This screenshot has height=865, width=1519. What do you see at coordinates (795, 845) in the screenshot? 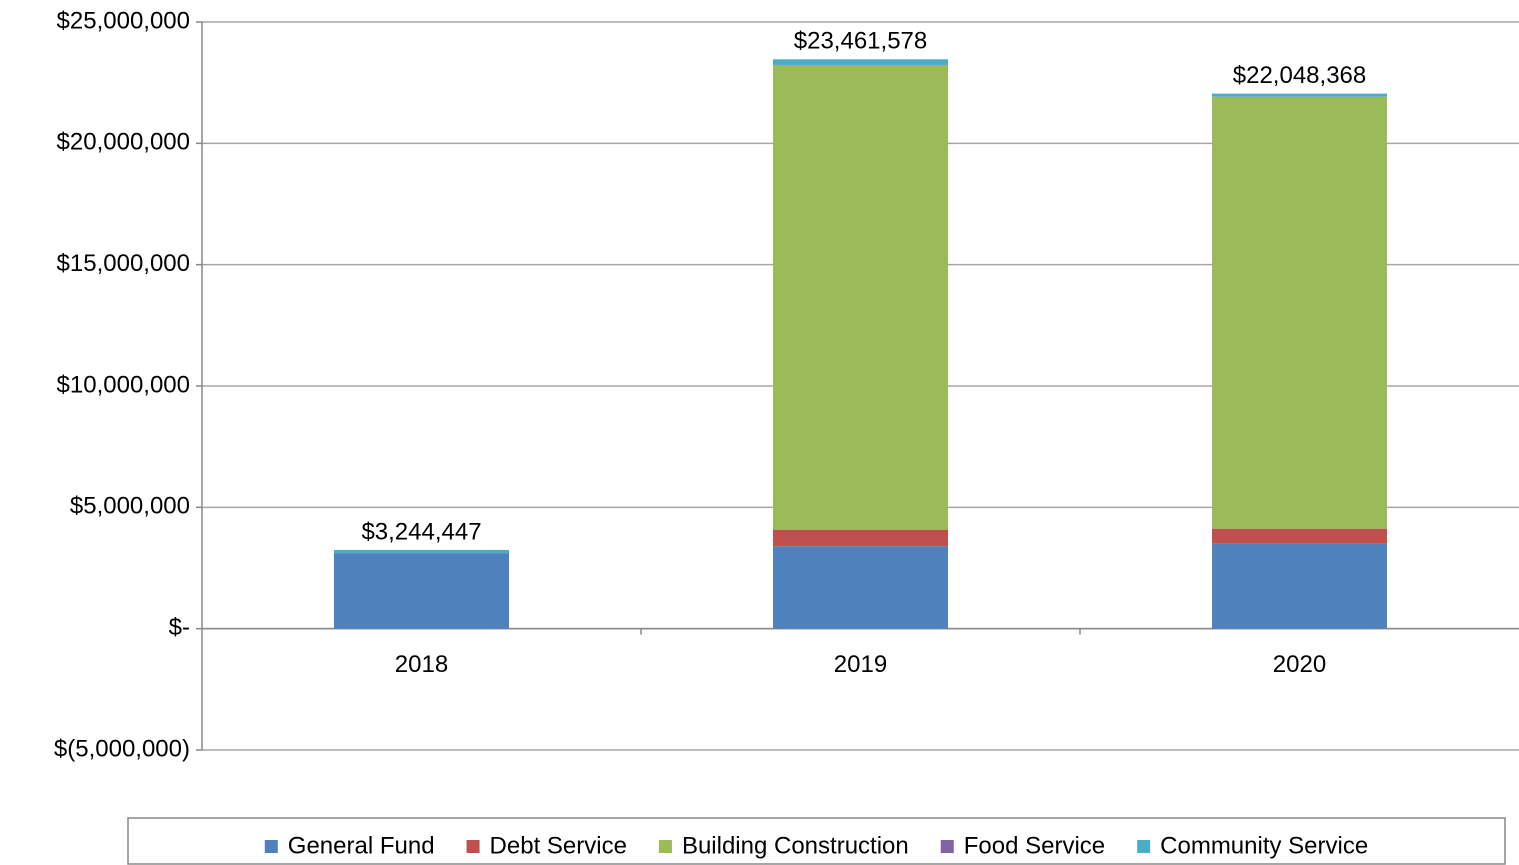
I see `legend-label: Building Construction` at bounding box center [795, 845].